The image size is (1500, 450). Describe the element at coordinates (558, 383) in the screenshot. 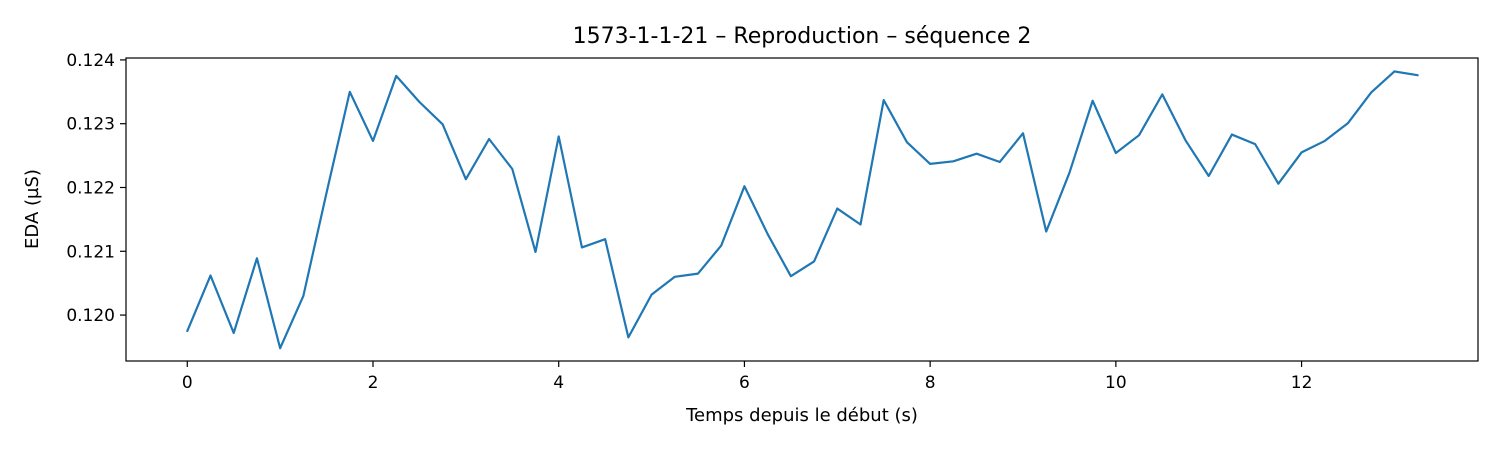

I see `x-tick-label: 4` at that location.